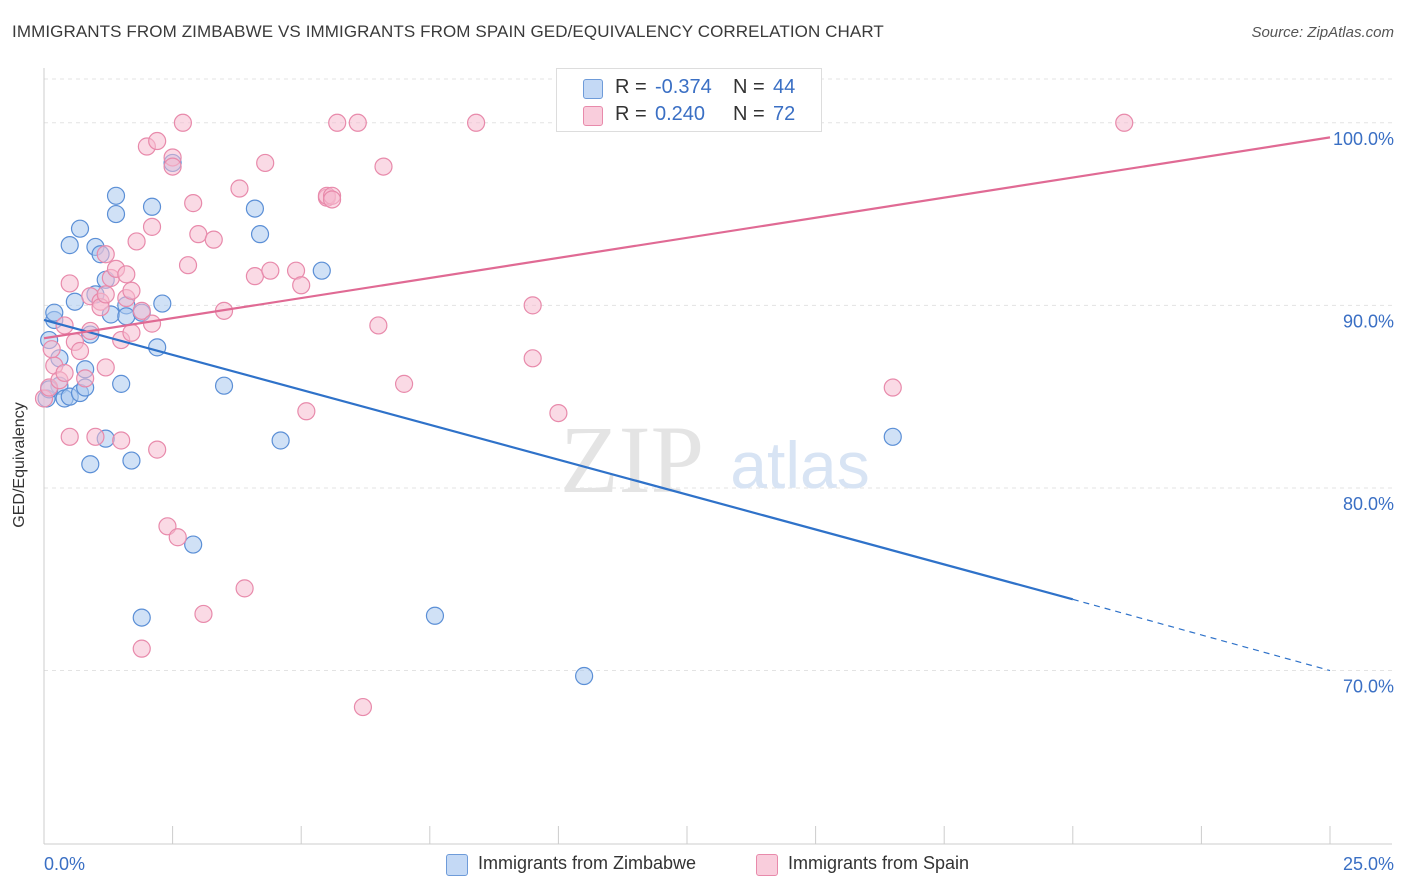 The height and width of the screenshot is (892, 1406). I want to click on legend-spain-label: Immigrants from Spain, so click(879, 863).